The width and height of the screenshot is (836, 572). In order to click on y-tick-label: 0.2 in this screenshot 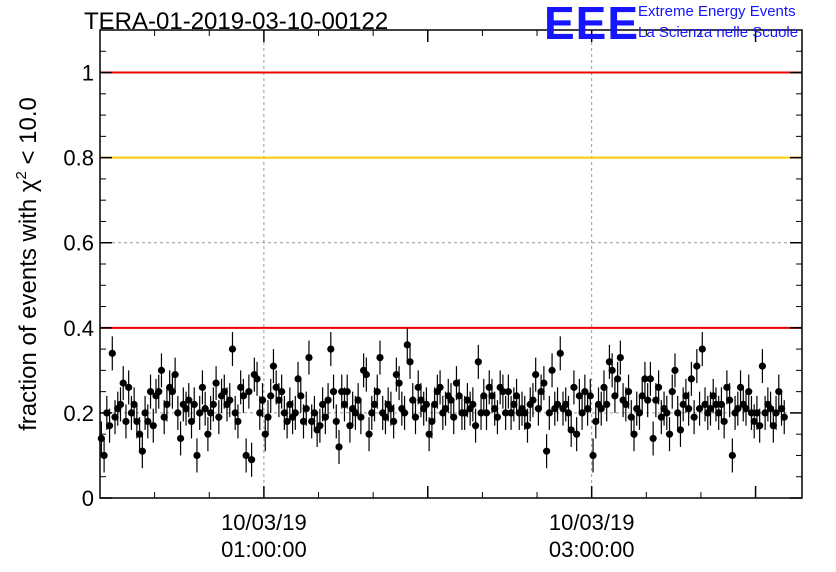, I will do `click(78, 413)`.